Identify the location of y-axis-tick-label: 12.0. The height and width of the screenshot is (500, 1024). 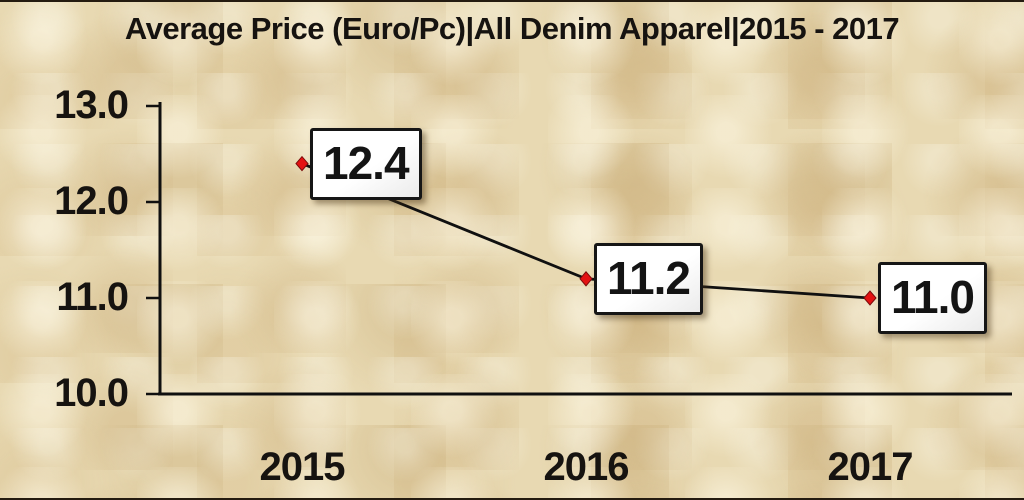
(91, 201).